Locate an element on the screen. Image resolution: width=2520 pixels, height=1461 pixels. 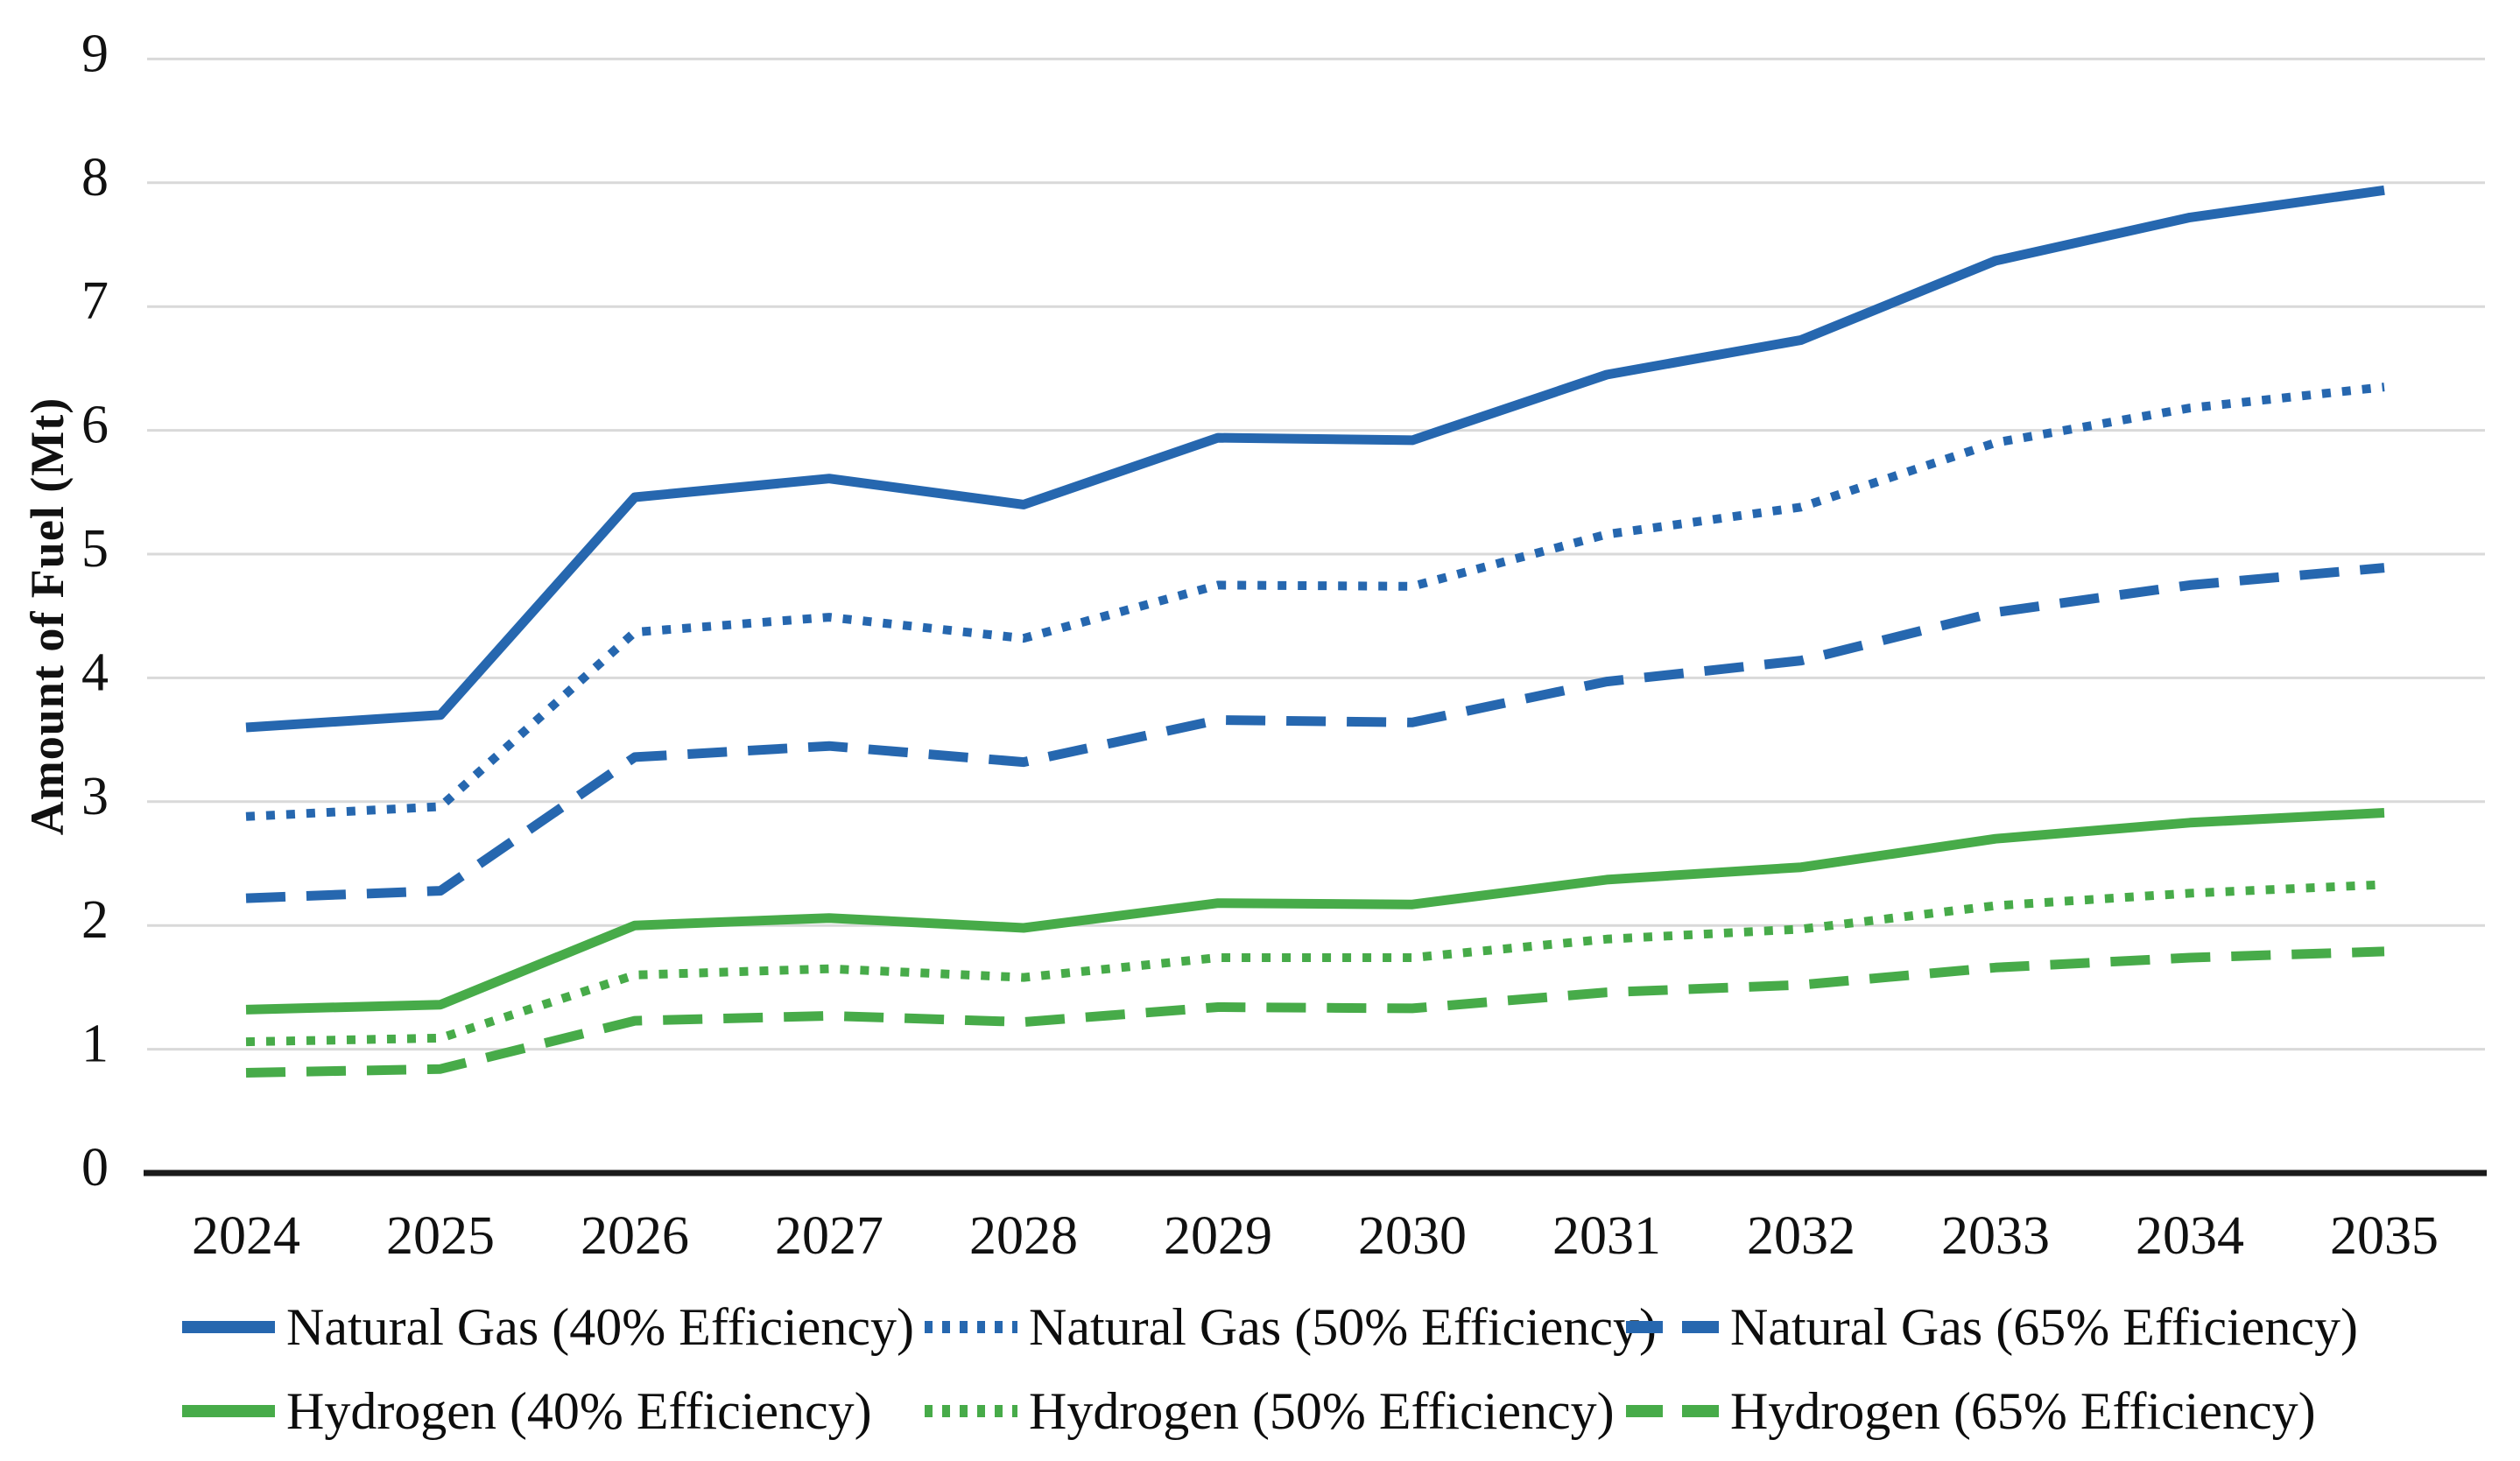
y-axis-title: Amount of Fuel (Mt) is located at coordinates (47, 616).